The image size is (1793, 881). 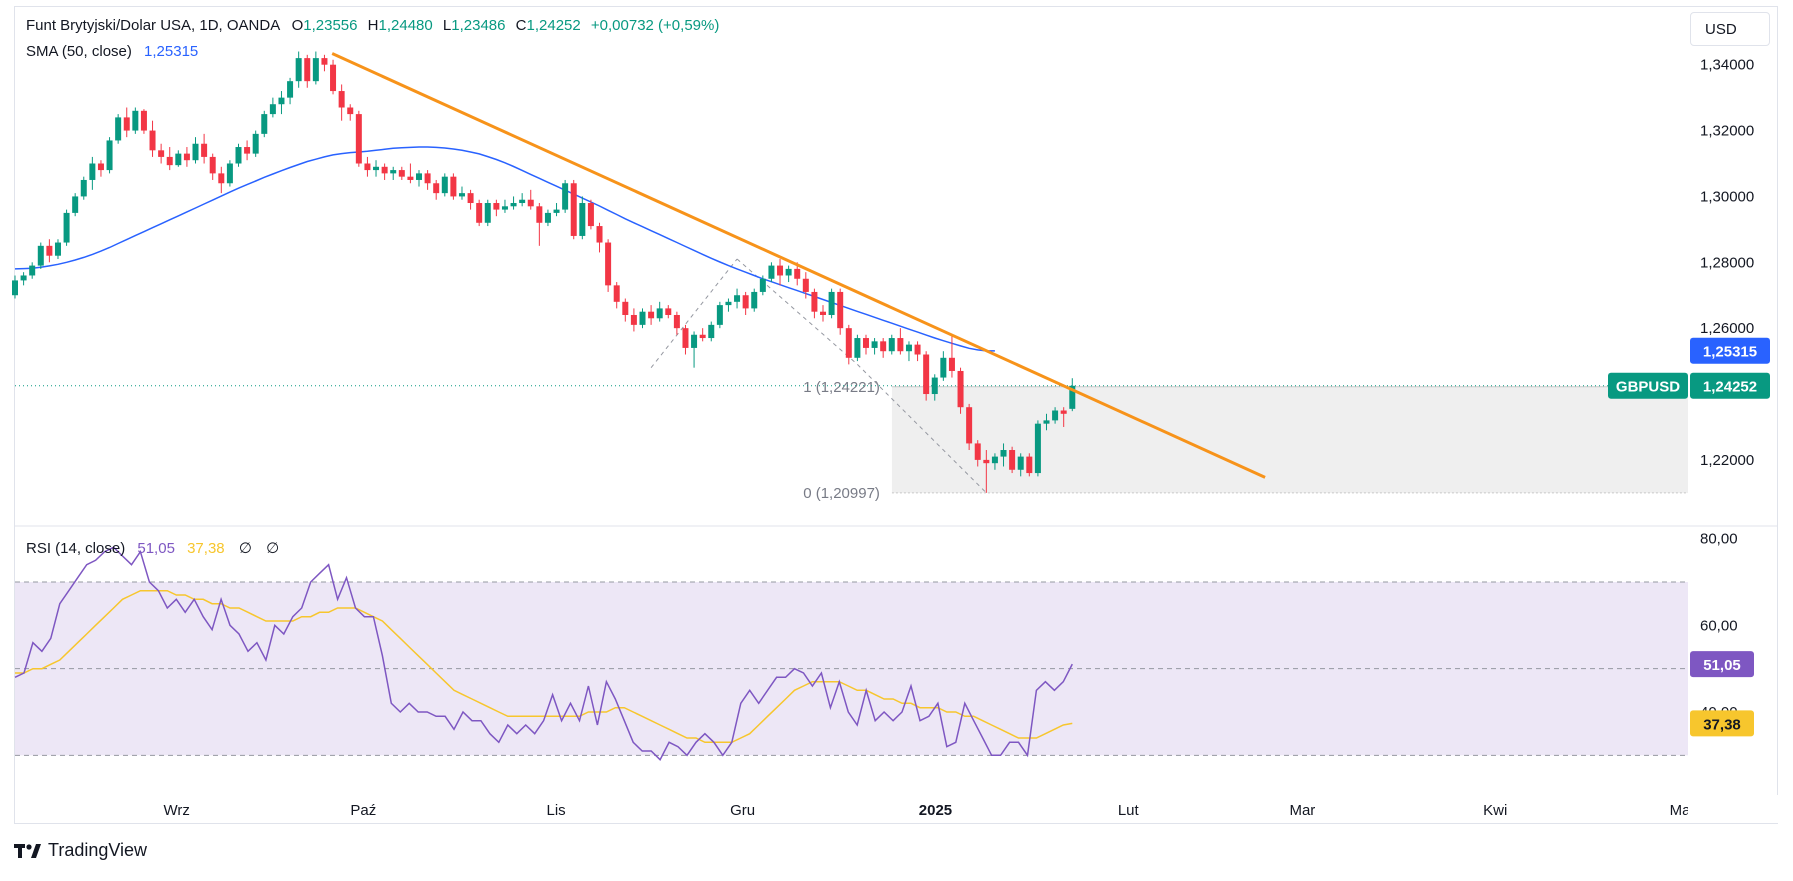 I want to click on rsi-ma-value-badge-text: 37,38, so click(x=1722, y=724).